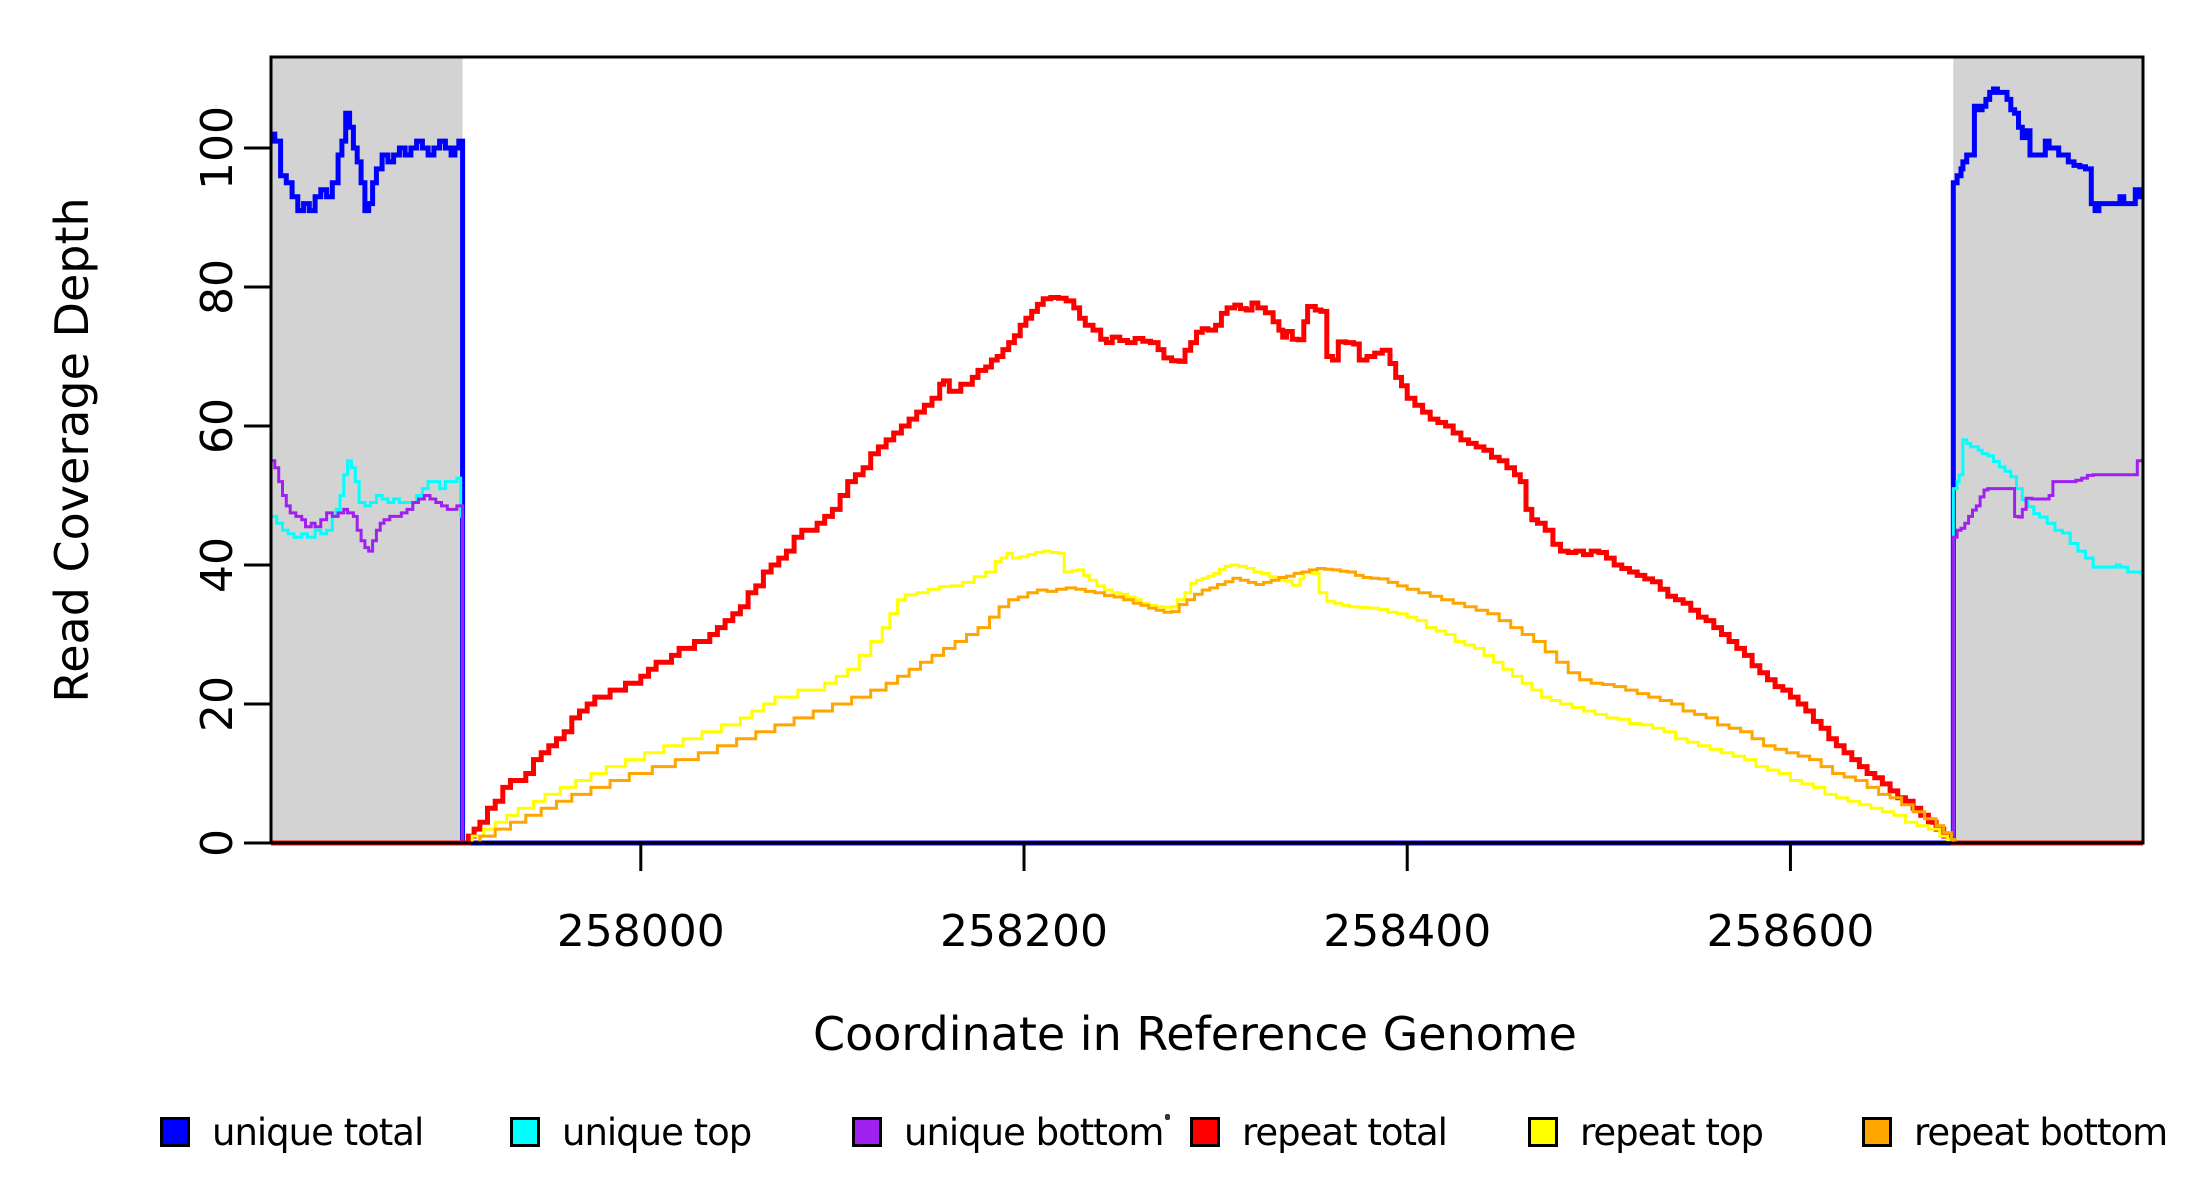  I want to click on x-tick-label-258200: 258200, so click(1024, 931).